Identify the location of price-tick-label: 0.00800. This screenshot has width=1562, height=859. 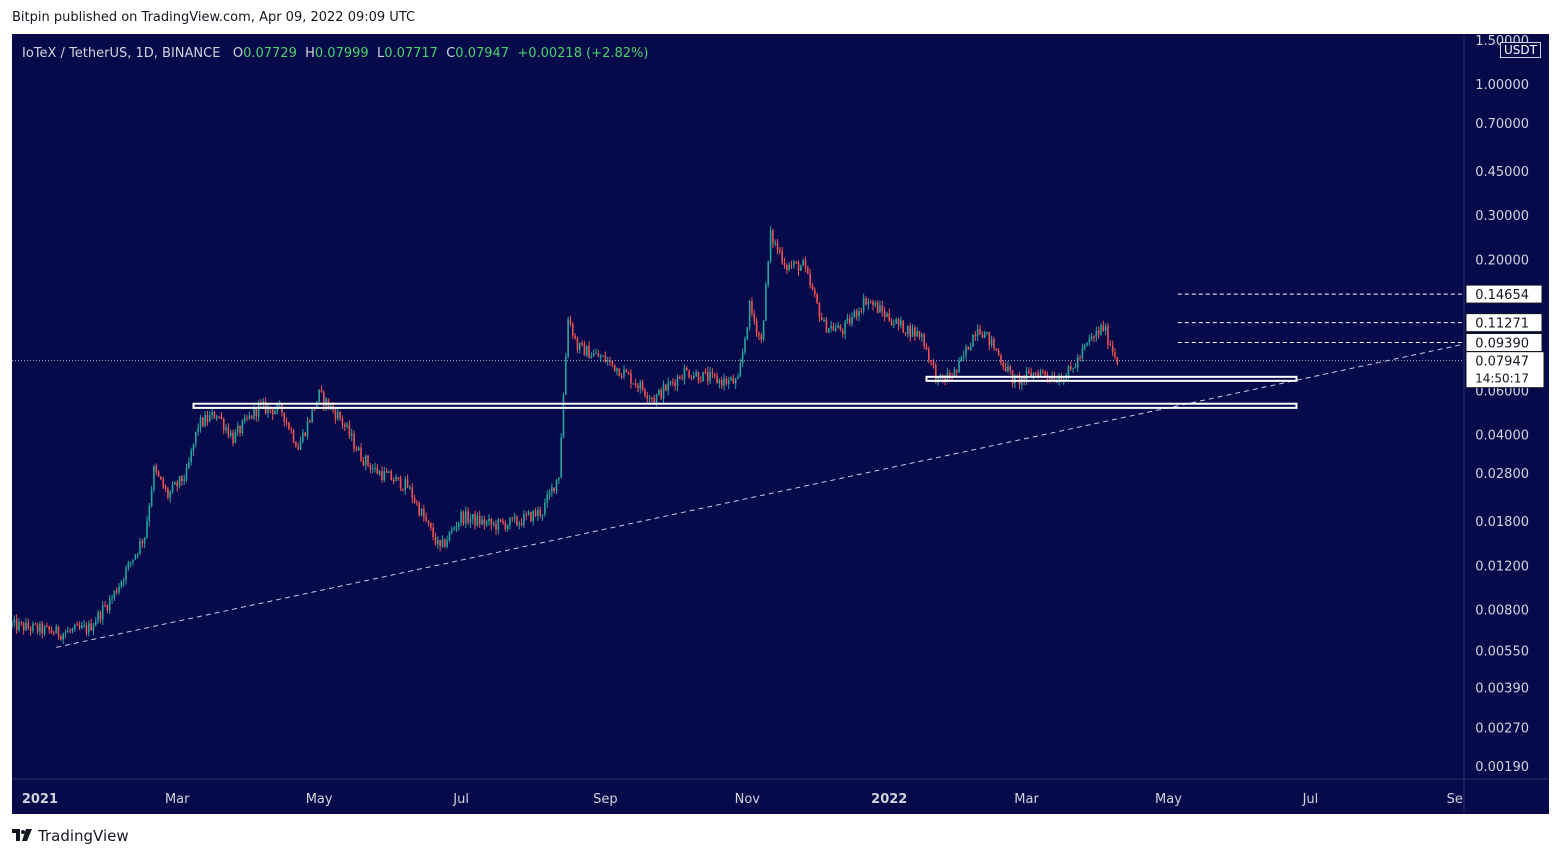
(1502, 610).